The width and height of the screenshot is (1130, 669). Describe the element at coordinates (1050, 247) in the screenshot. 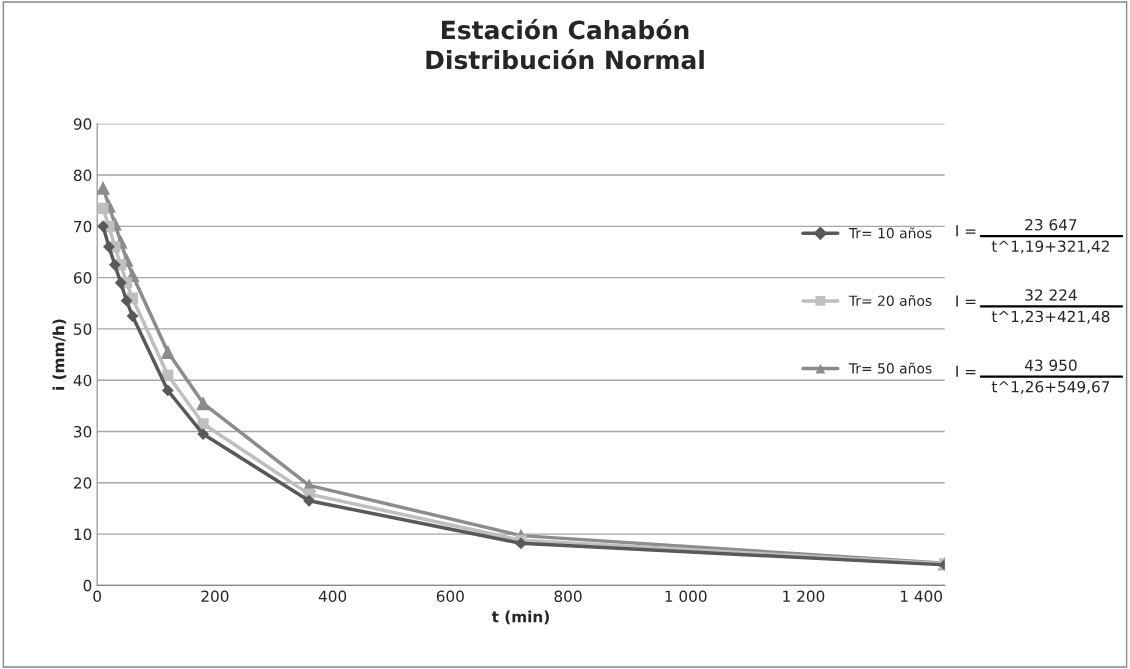

I see `text: t^1,19+321,42` at that location.